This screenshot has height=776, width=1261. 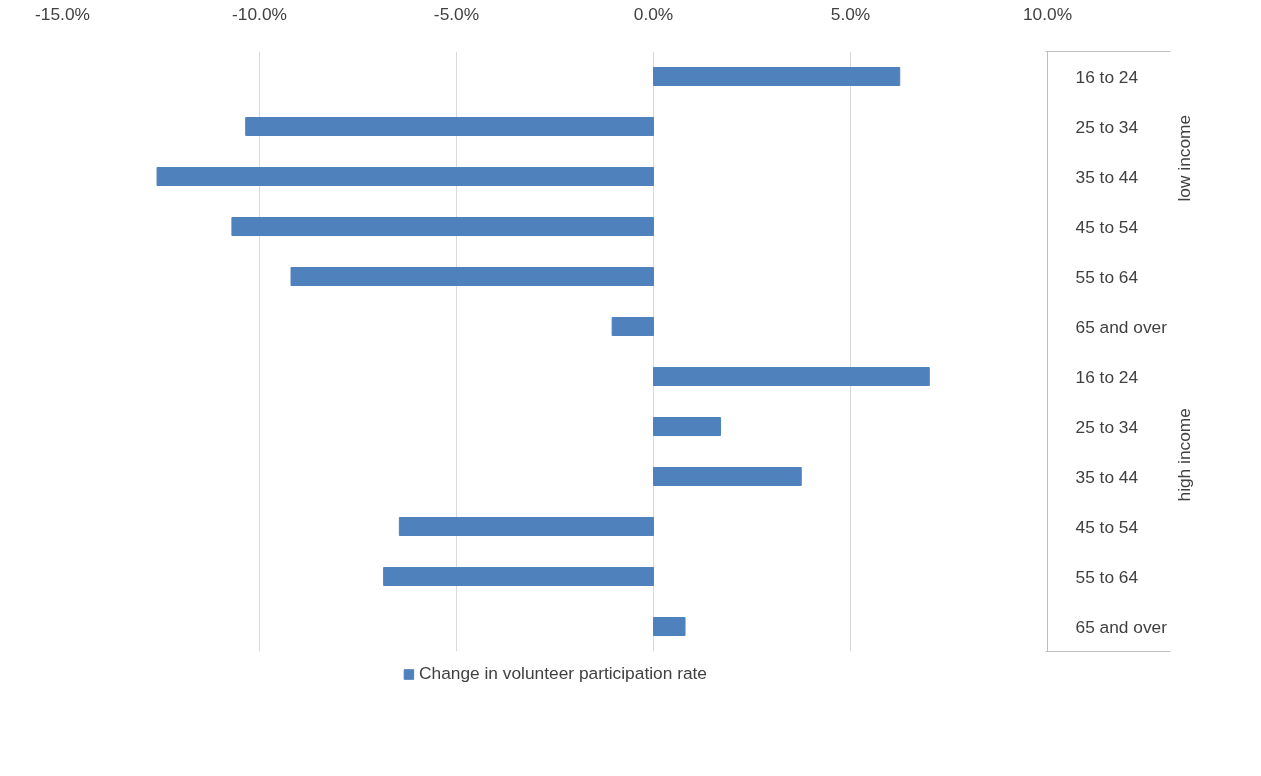 What do you see at coordinates (1184, 158) in the screenshot?
I see `text: low income` at bounding box center [1184, 158].